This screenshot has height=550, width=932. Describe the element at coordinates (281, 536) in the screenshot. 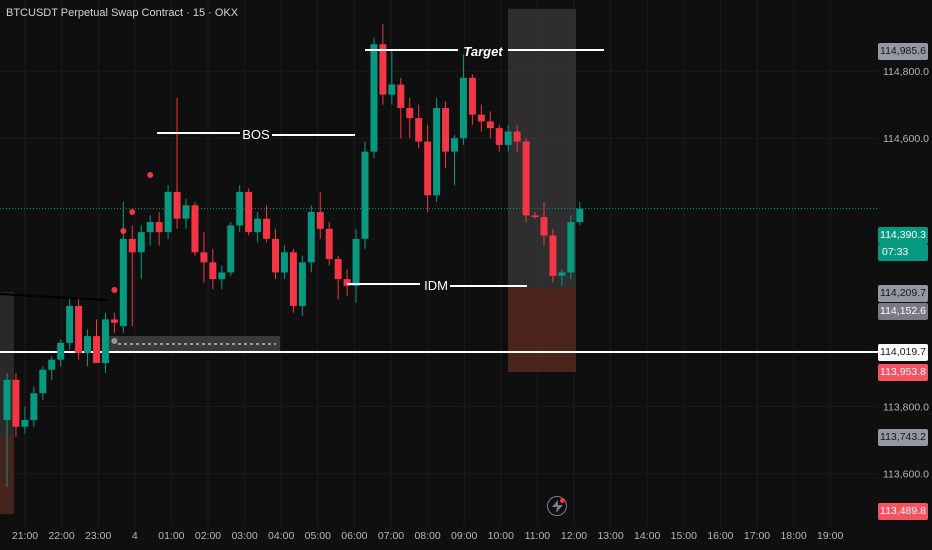

I see `x-tick-label: 04:00` at that location.